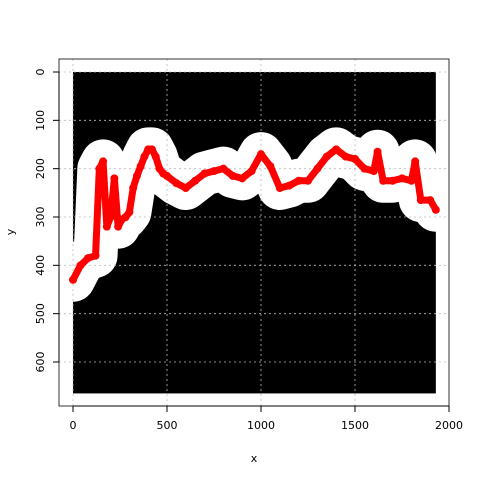  What do you see at coordinates (355, 425) in the screenshot?
I see `x-tick-label: 1500` at bounding box center [355, 425].